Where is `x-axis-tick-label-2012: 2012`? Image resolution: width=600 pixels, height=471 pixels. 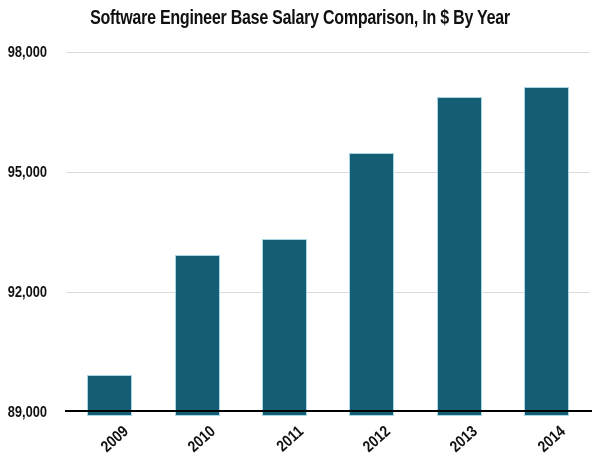
x-axis-tick-label-2012: 2012 is located at coordinates (377, 439).